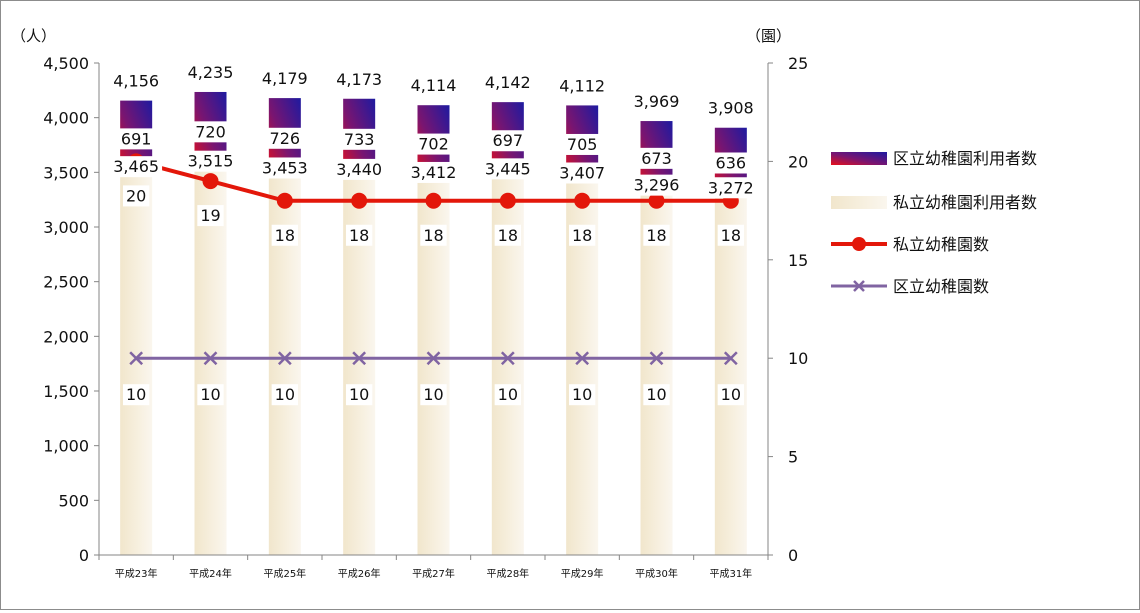  What do you see at coordinates (211, 72) in the screenshot?
I see `total-label: 4,235` at bounding box center [211, 72].